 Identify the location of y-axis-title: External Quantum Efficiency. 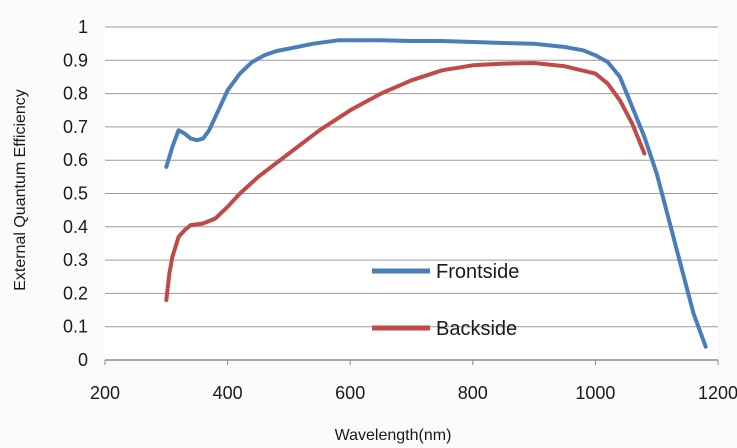
(20, 190).